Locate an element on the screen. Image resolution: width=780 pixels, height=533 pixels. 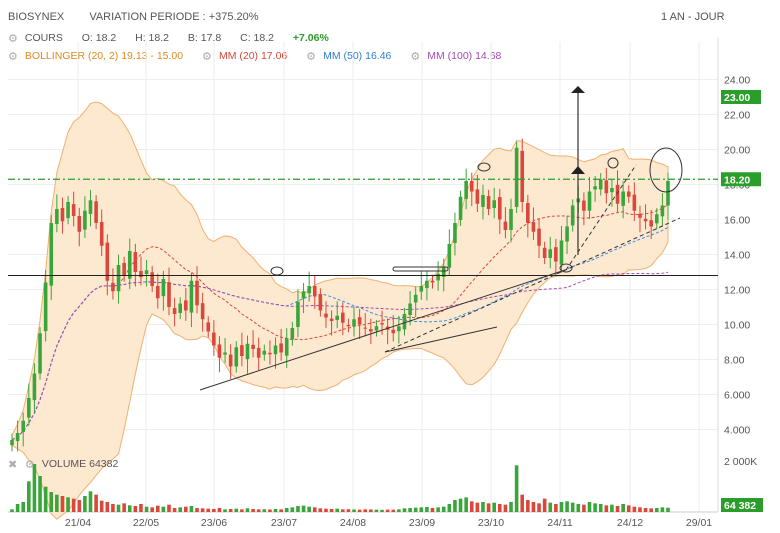
high-price-tag is located at coordinates (741, 97).